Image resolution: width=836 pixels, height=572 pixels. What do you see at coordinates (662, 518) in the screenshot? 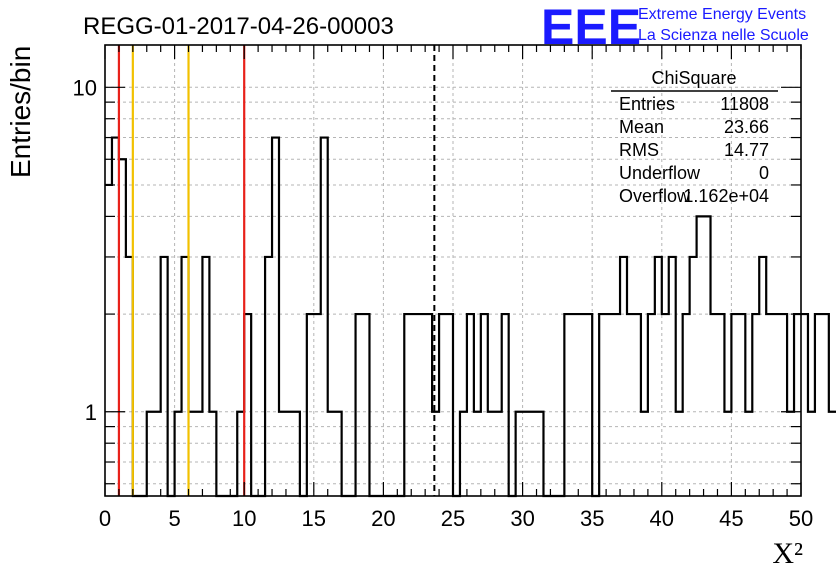
I see `x-tick-label: 40` at bounding box center [662, 518].